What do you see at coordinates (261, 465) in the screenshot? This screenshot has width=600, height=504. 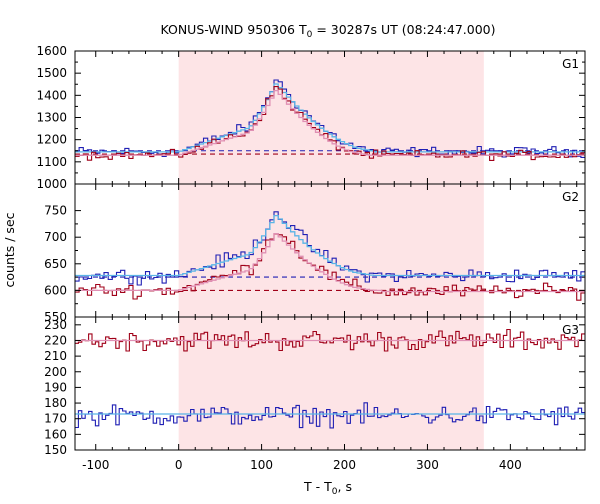 I see `x-tick-label: 100` at bounding box center [261, 465].